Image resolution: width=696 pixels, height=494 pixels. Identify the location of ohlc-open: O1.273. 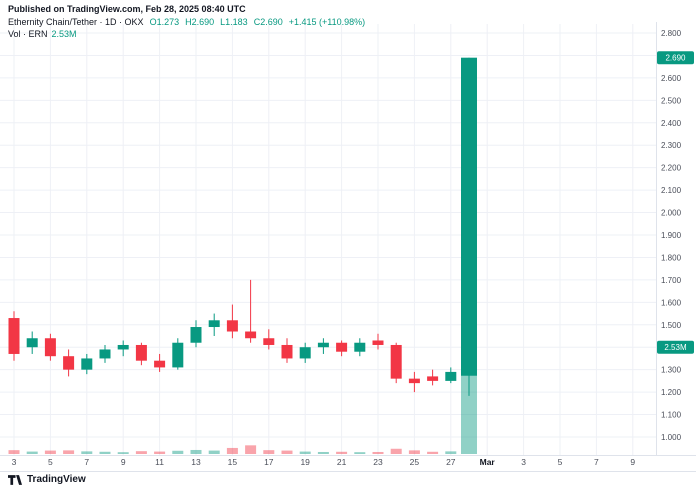
(164, 22).